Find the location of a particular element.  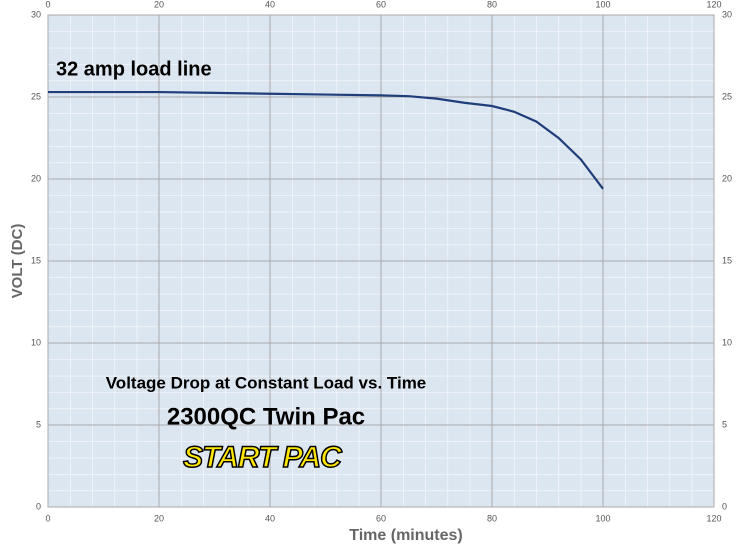

x-tick-label: 0 is located at coordinates (47, 518).